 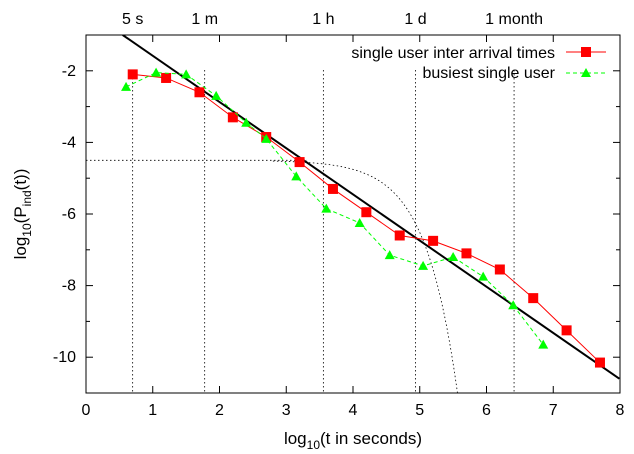 What do you see at coordinates (486, 410) in the screenshot?
I see `x-tick-label-6: 6` at bounding box center [486, 410].